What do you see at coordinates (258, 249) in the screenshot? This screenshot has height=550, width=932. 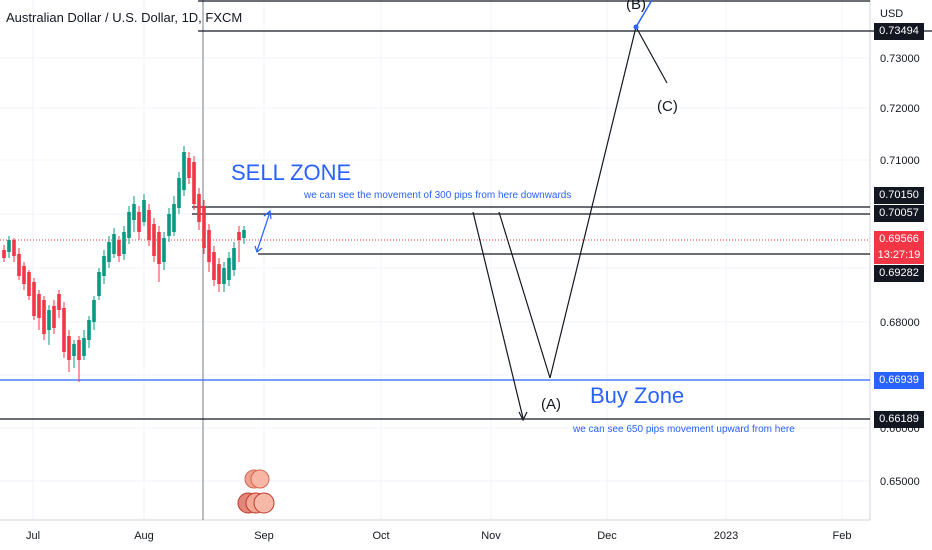 I see `sell-zone-arrow-tail` at bounding box center [258, 249].